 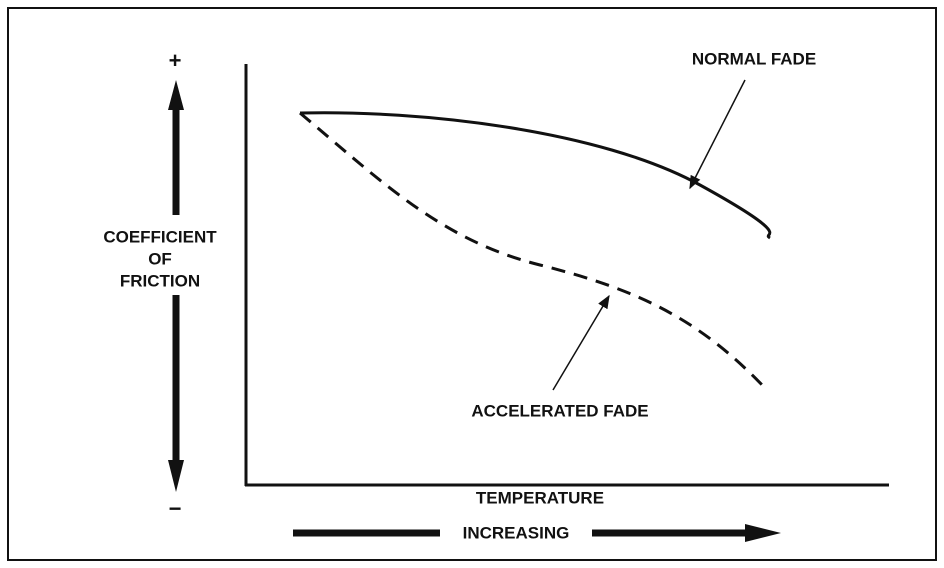 What do you see at coordinates (540, 497) in the screenshot?
I see `x-label: TEMPERATURE` at bounding box center [540, 497].